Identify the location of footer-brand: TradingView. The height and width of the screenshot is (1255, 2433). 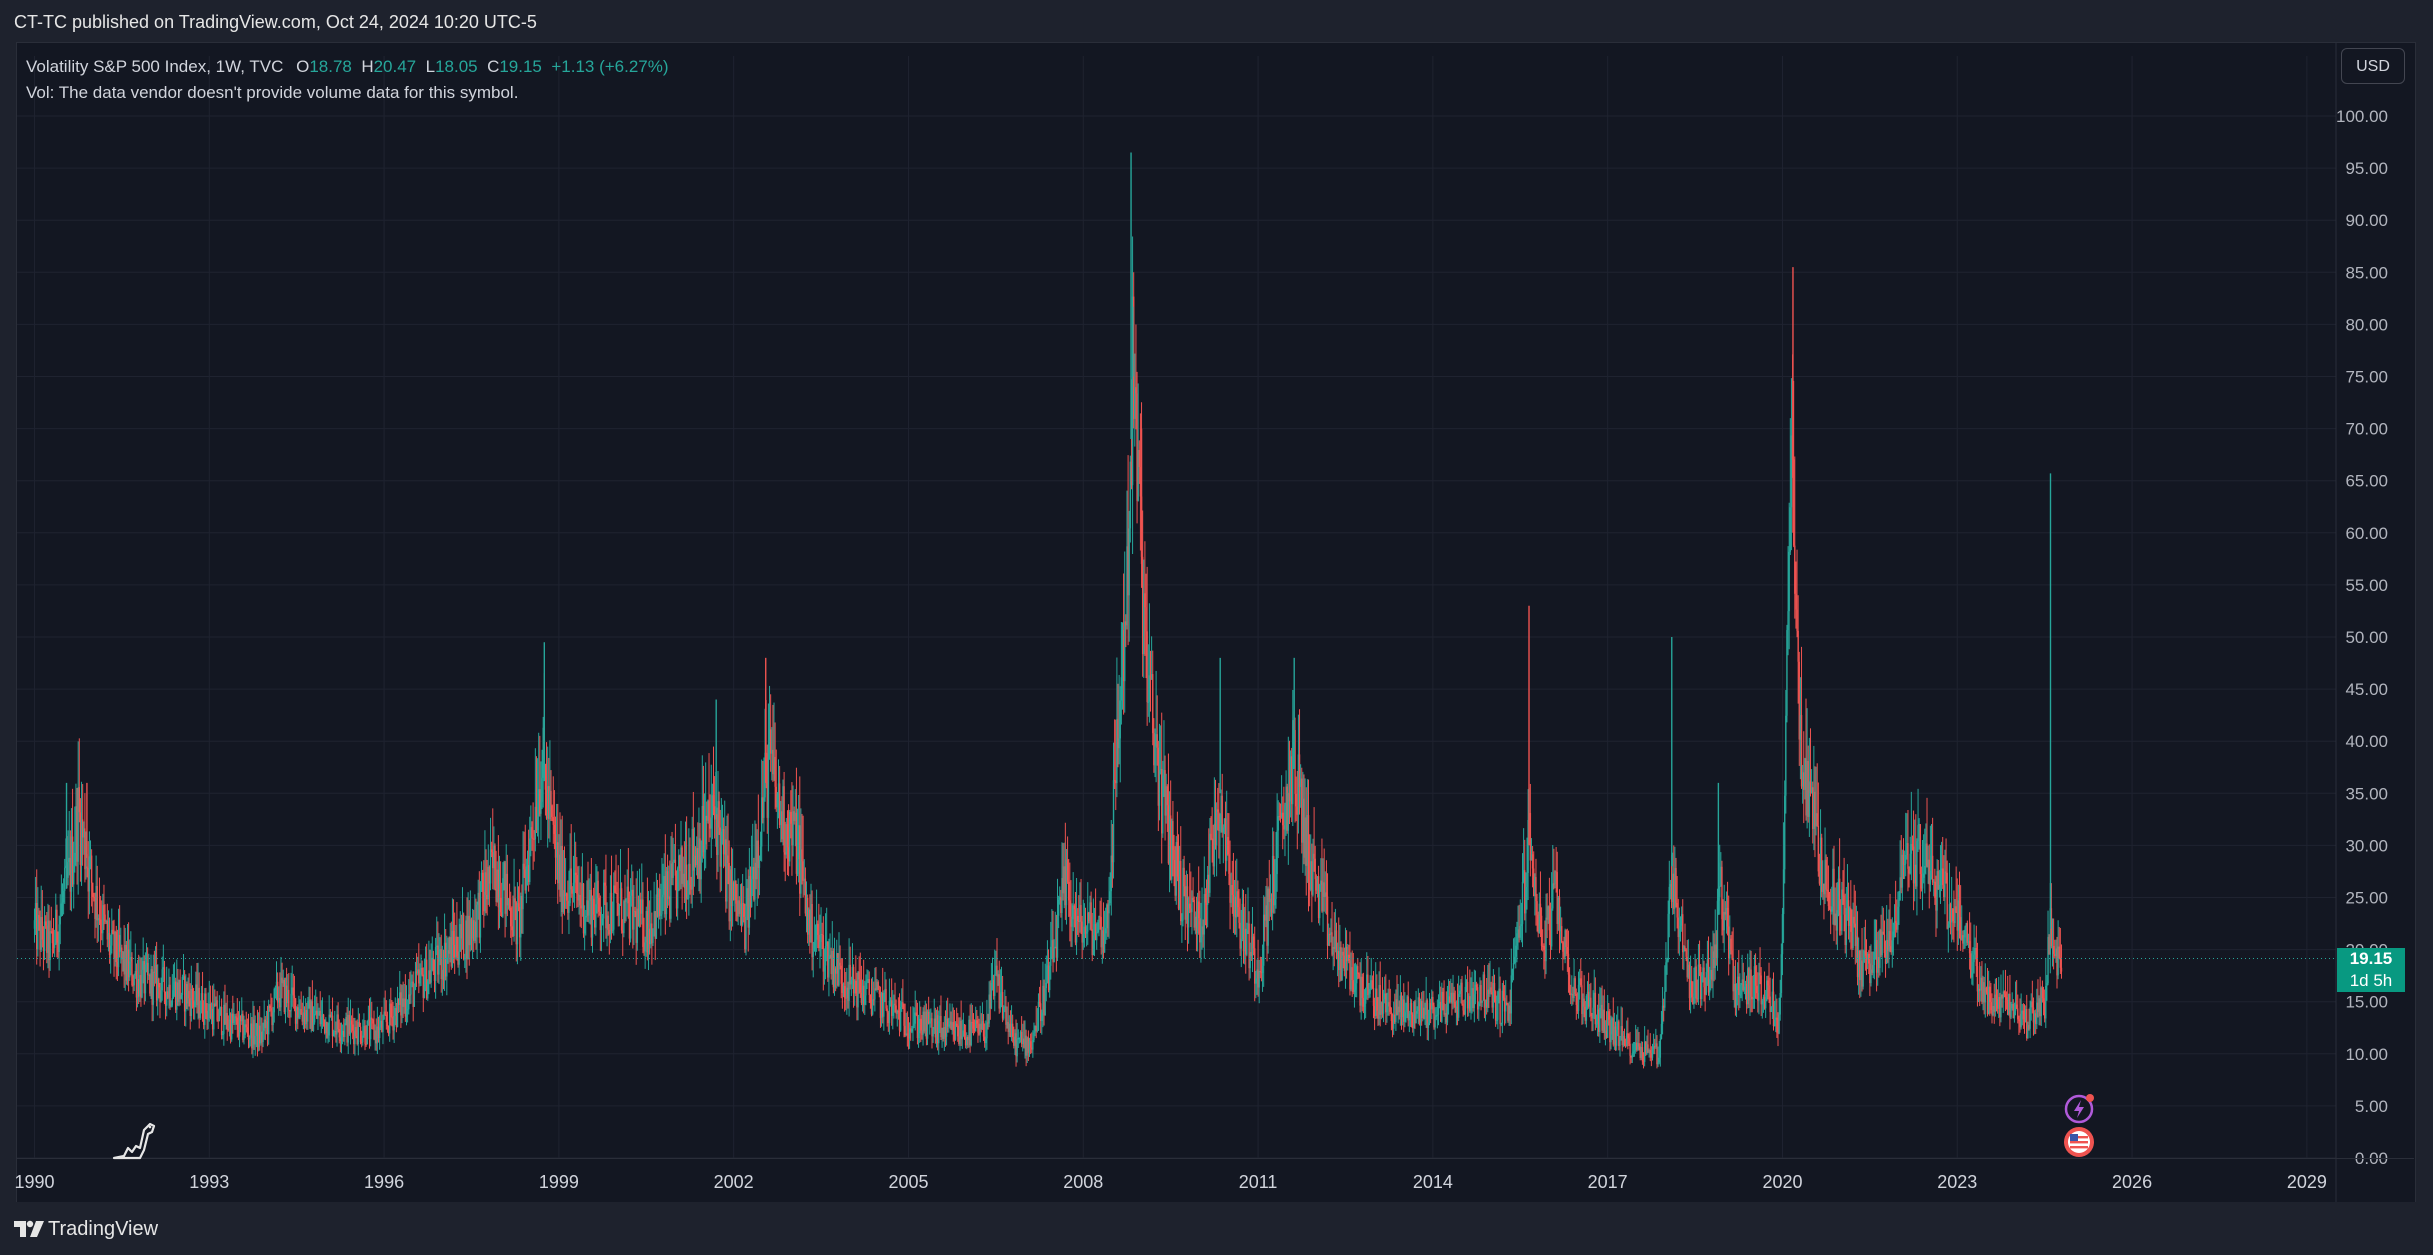
(103, 1229).